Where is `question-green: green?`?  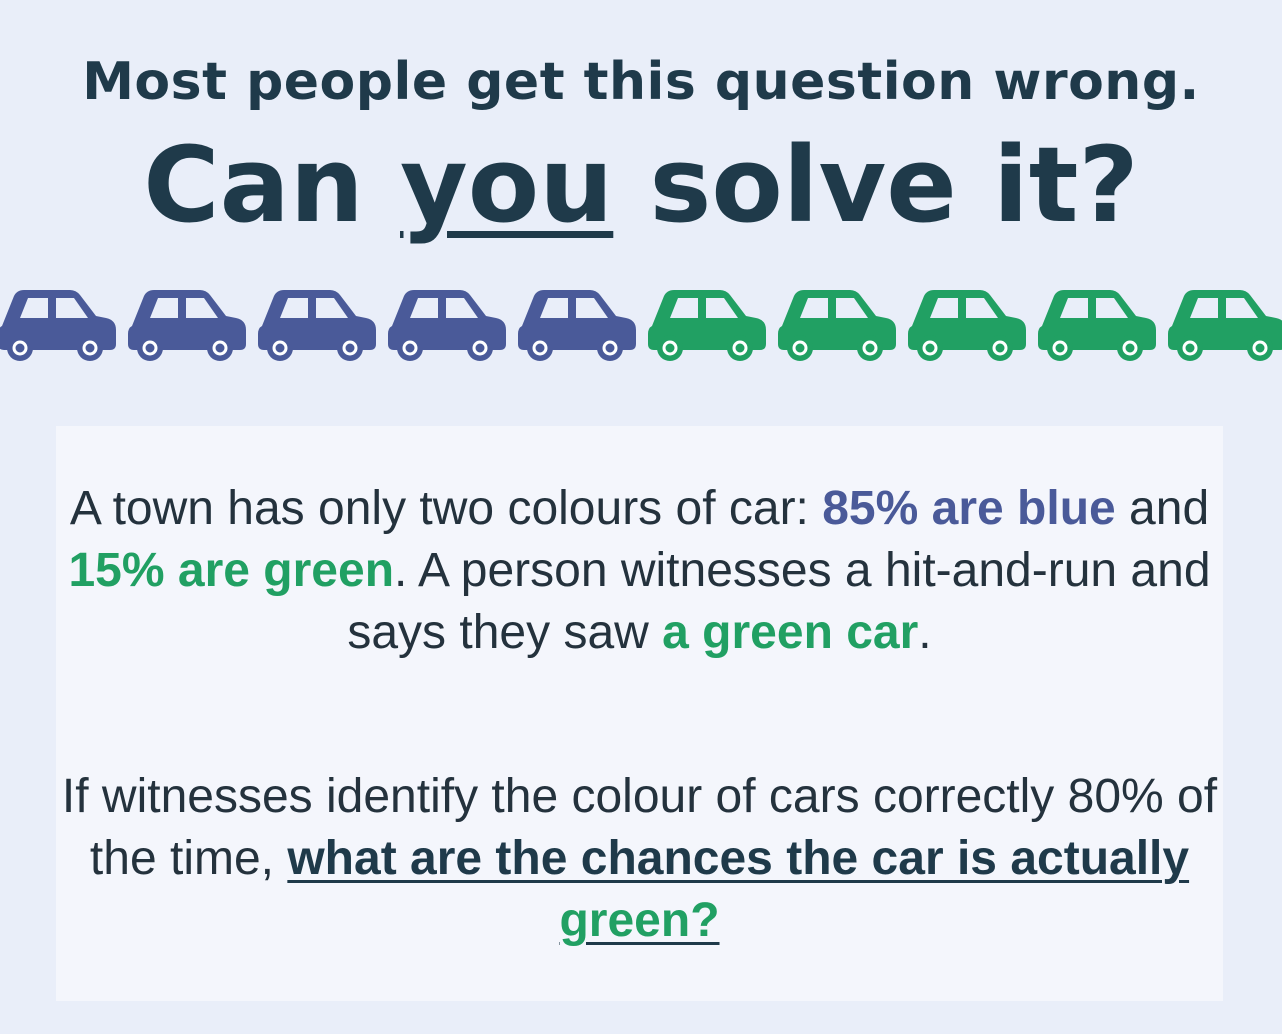
question-green: green? is located at coordinates (639, 920).